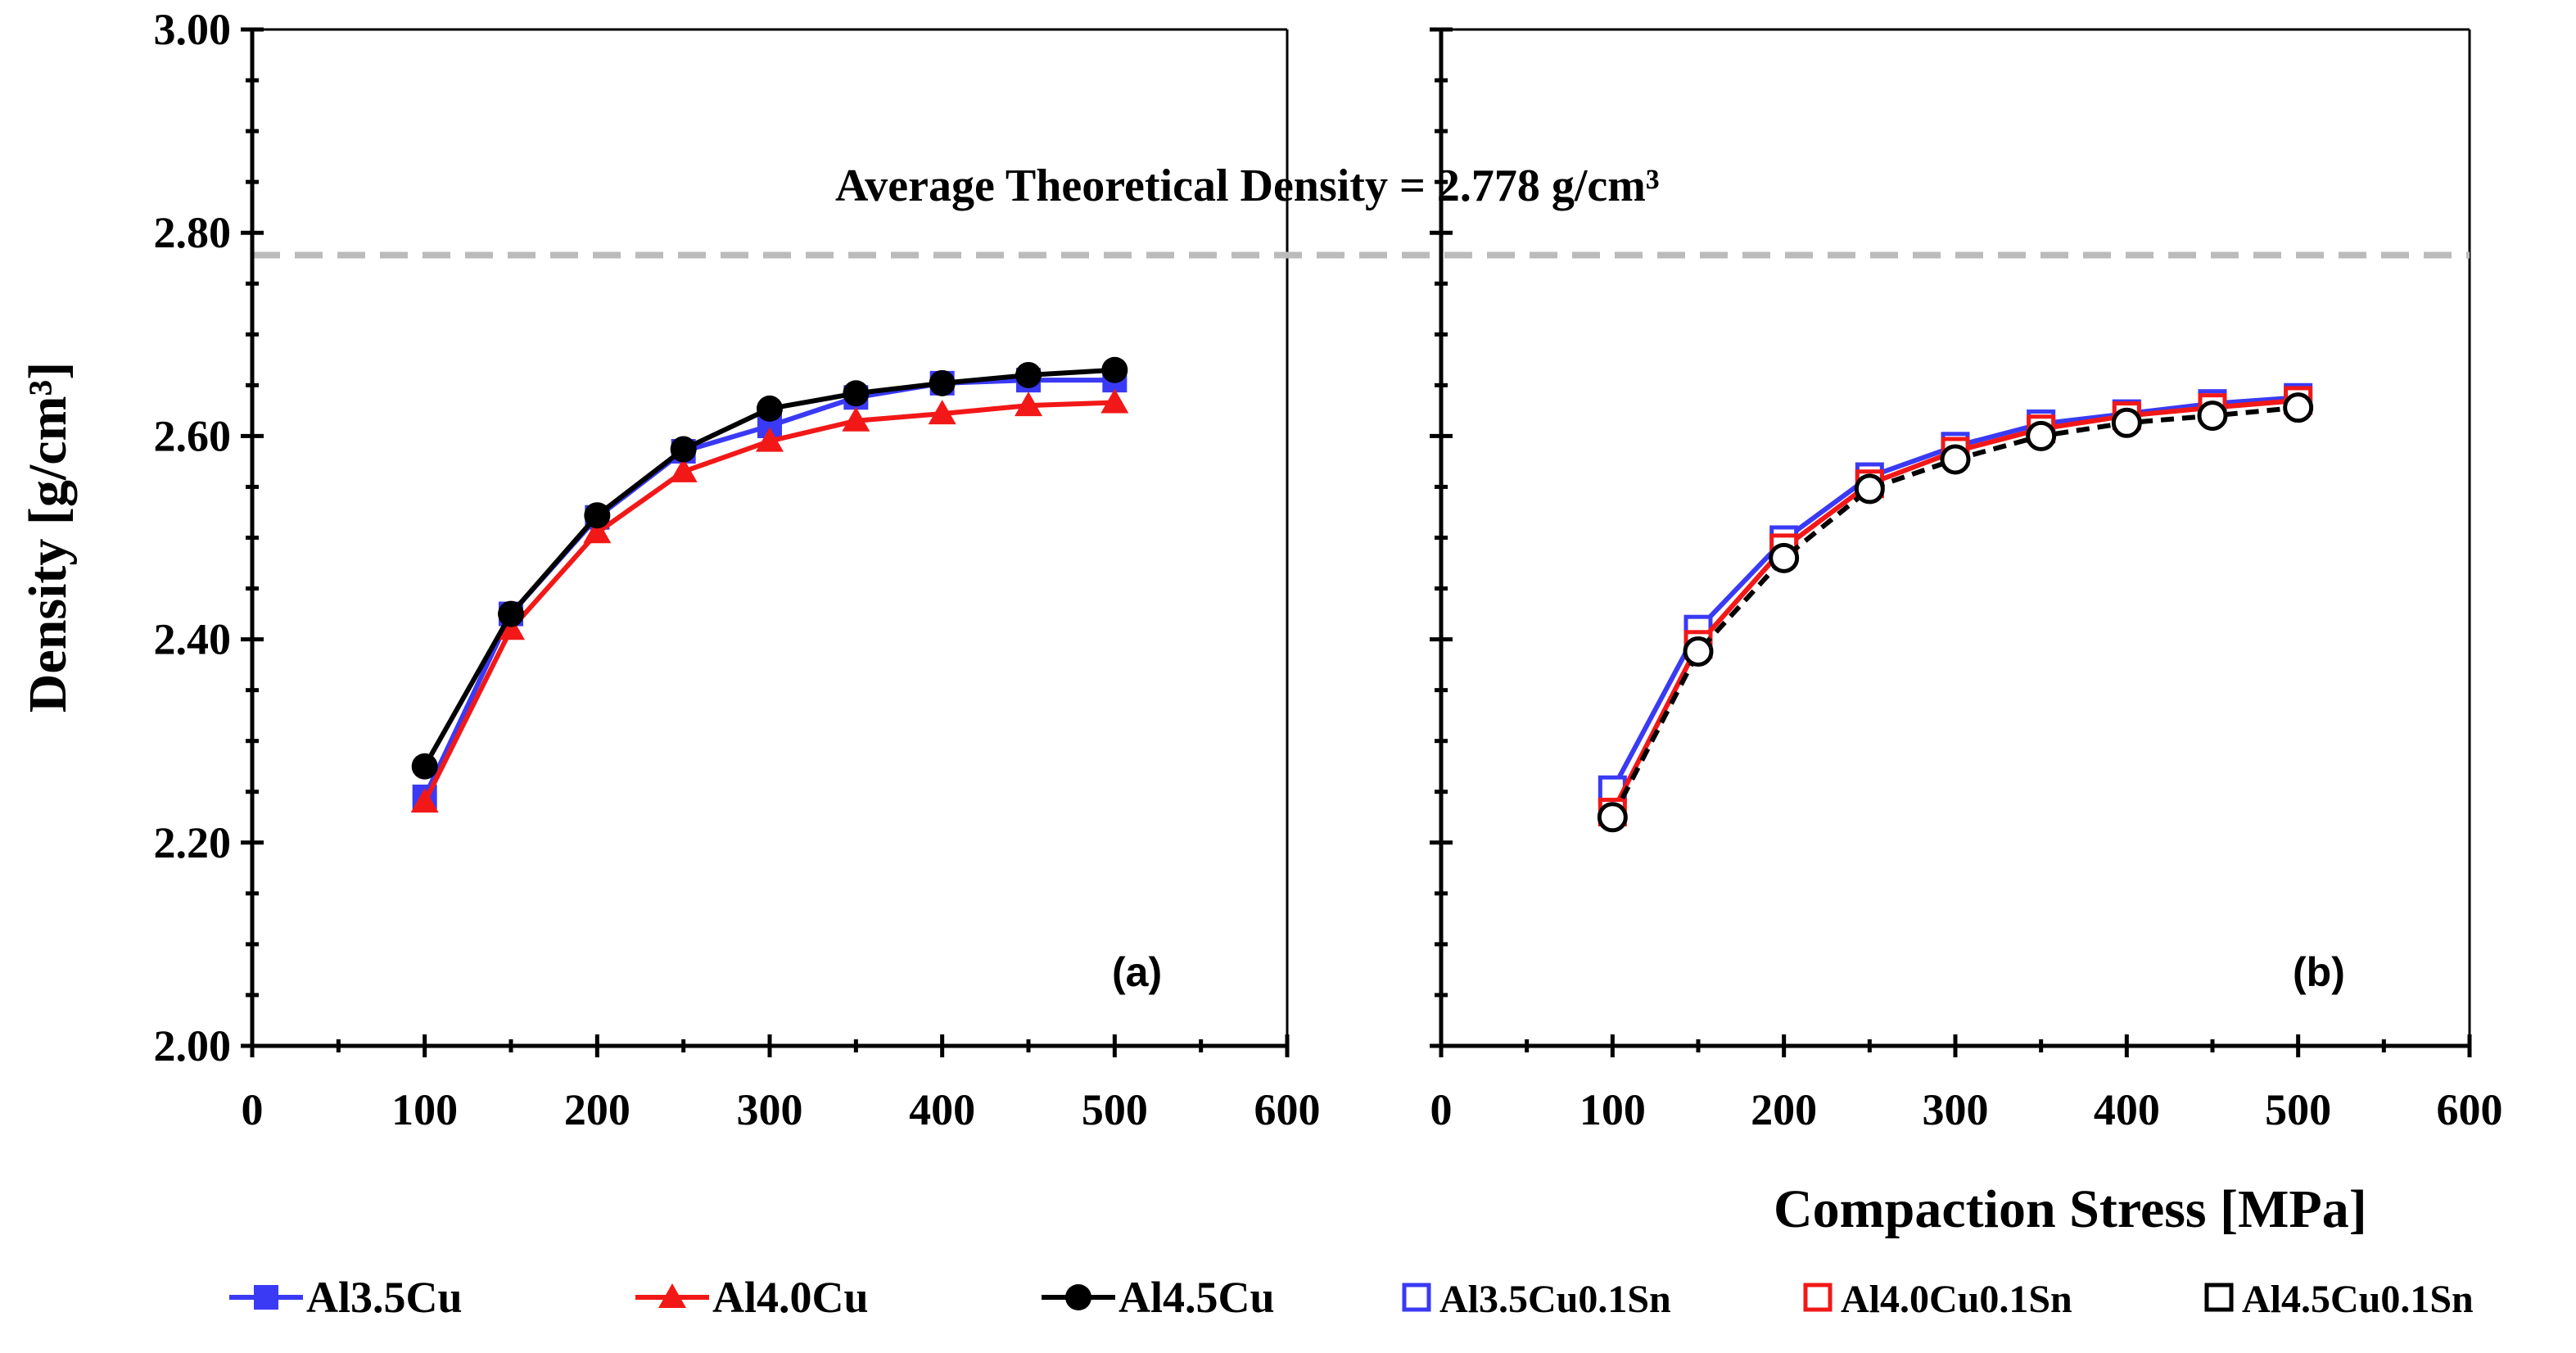  I want to click on panel-0-x-tick-label: 500, so click(1115, 1110).